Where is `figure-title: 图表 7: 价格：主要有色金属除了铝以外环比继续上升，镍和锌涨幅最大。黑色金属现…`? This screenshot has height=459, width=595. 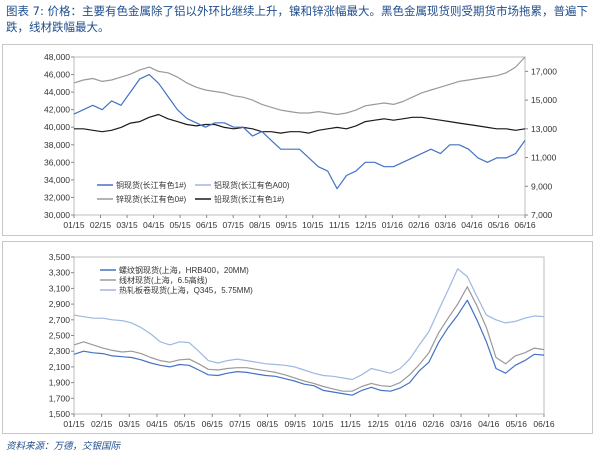 figure-title: 图表 7: 价格：主要有色金属除了铝以外环比继续上升，镍和锌涨幅最大。黑色金属现… is located at coordinates (297, 19).